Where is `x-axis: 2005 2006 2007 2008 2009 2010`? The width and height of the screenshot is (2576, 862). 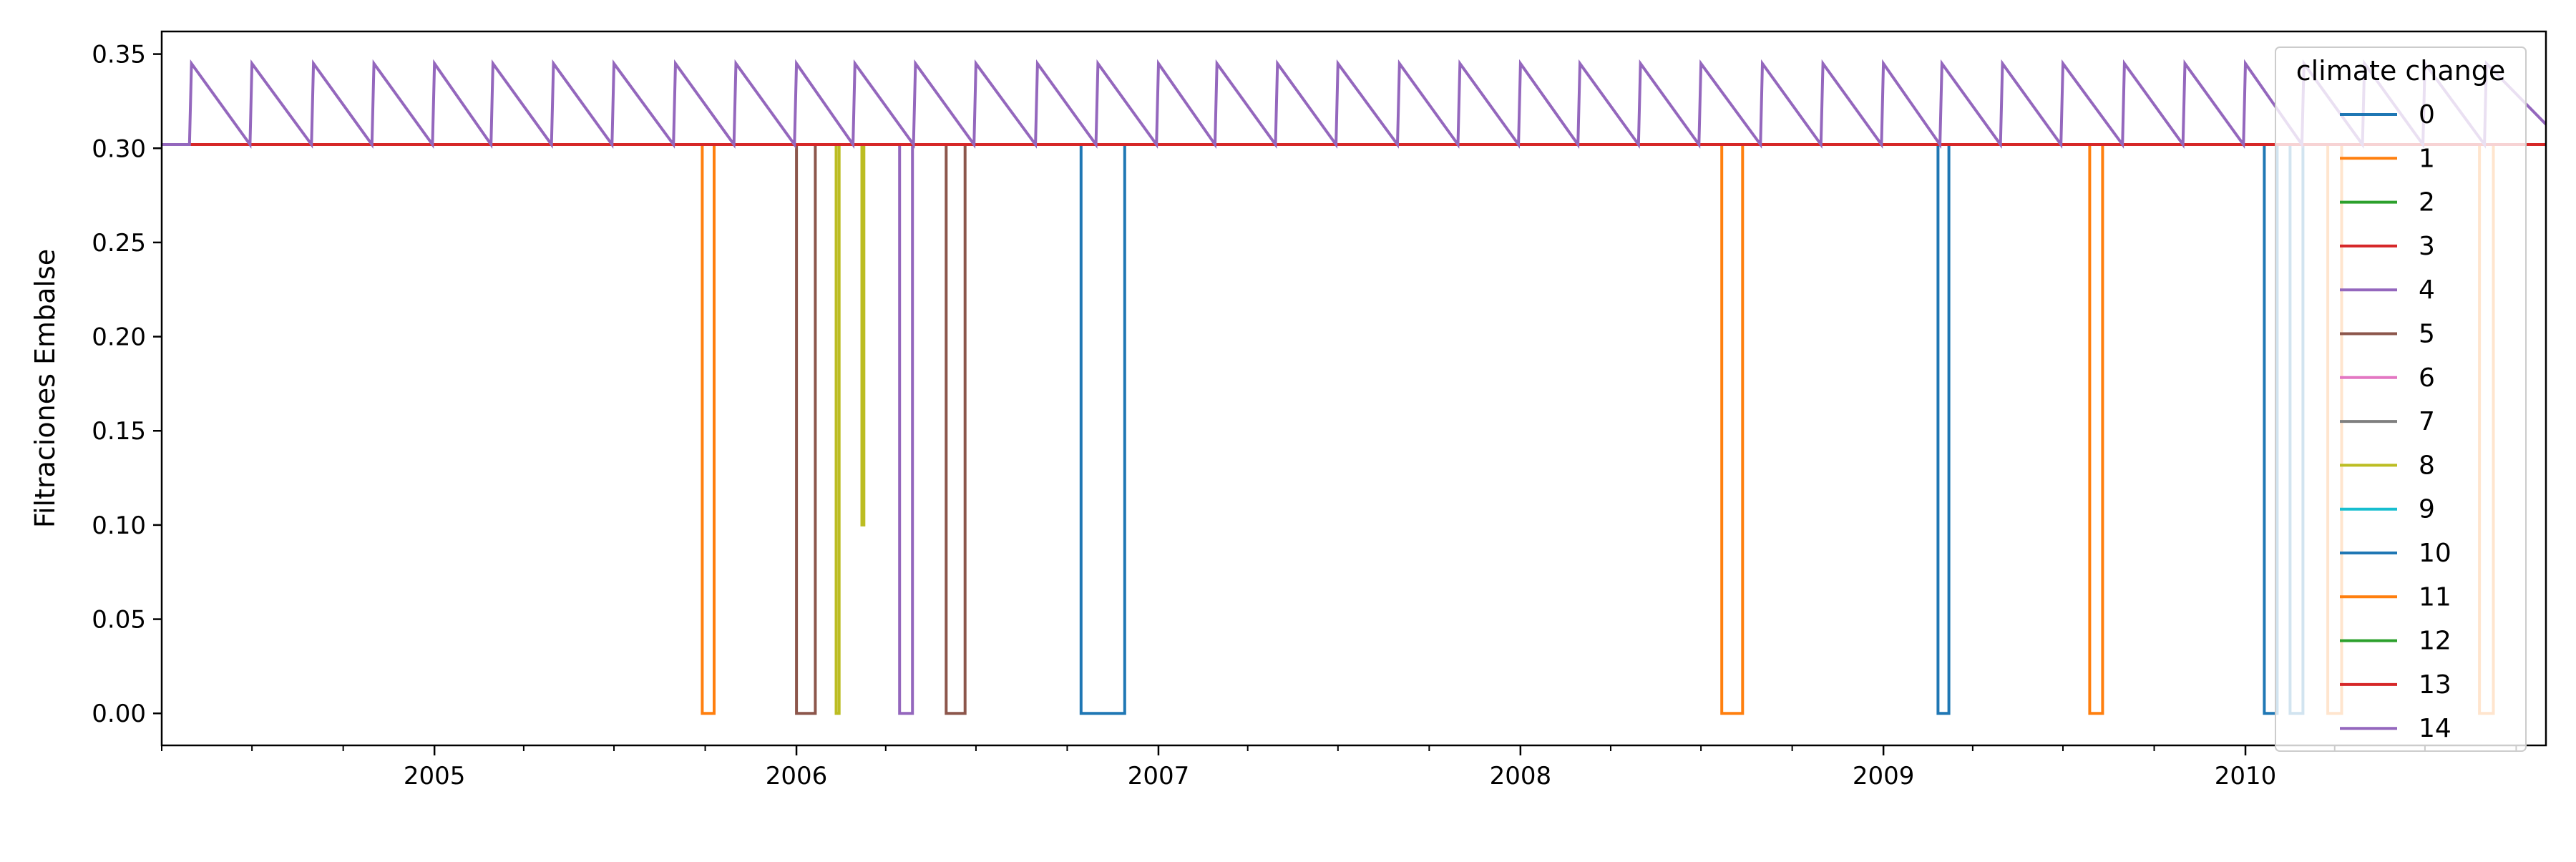 x-axis: 2005 2006 2007 2008 2009 2010 is located at coordinates (1339, 767).